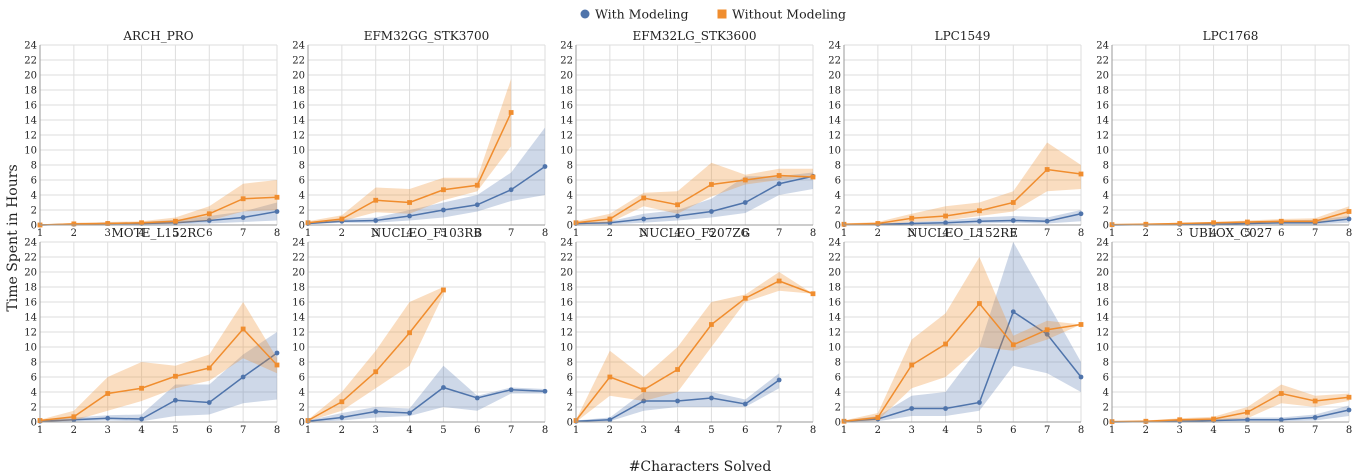 This screenshot has width=1359, height=476. What do you see at coordinates (789, 14) in the screenshot?
I see `legend-label: Without Modeling` at bounding box center [789, 14].